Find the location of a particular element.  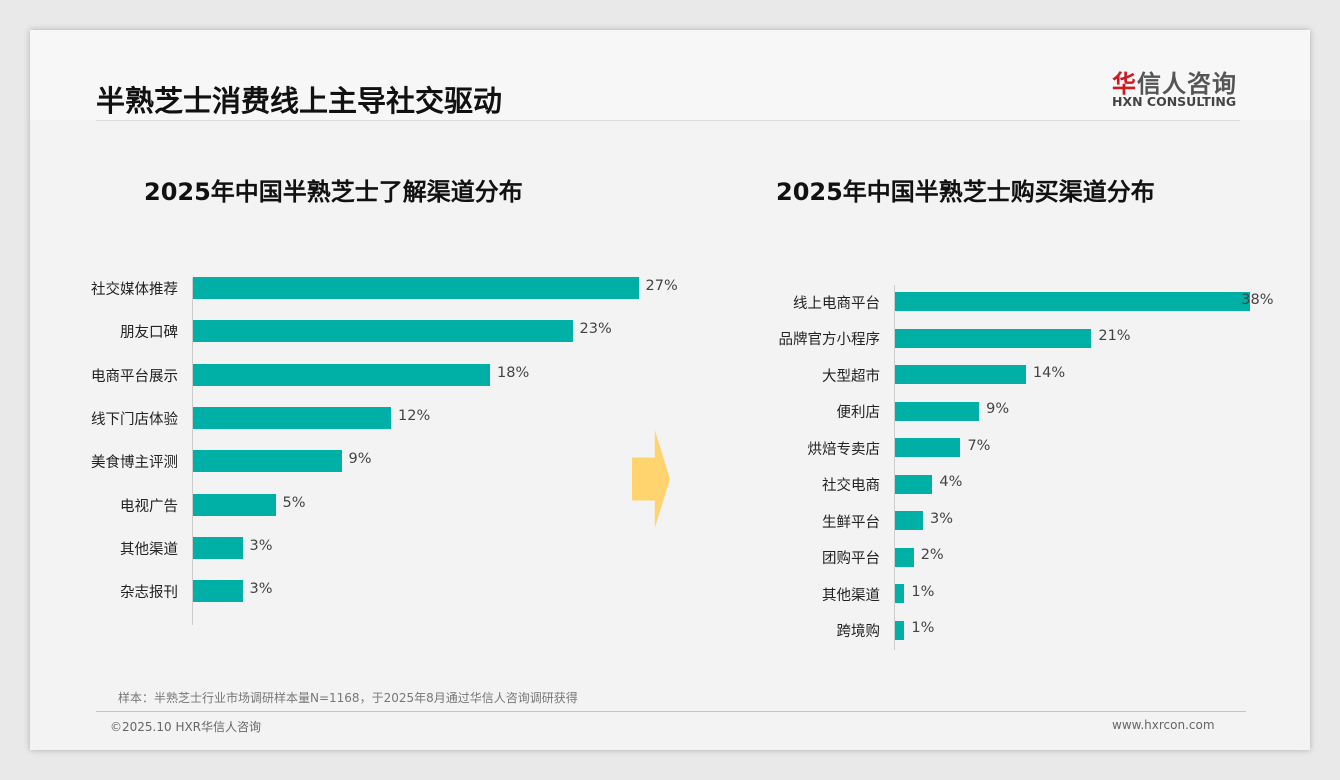

category-label: 电视广告 is located at coordinates (149, 506).